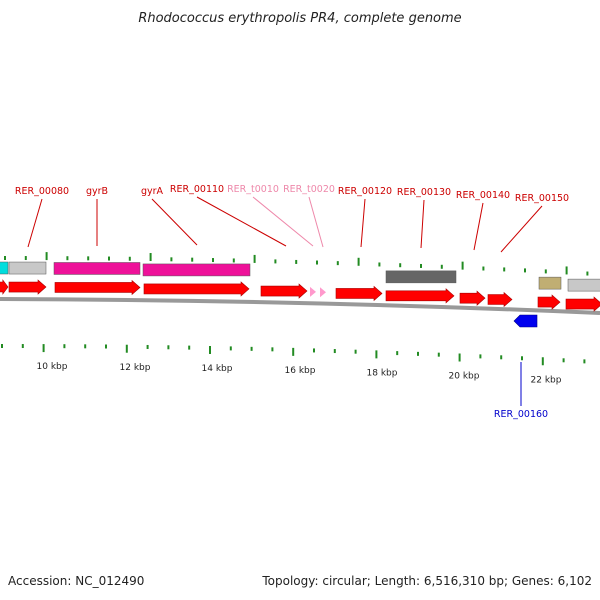 The image size is (600, 600). I want to click on scale-label: 22 kbp, so click(546, 380).